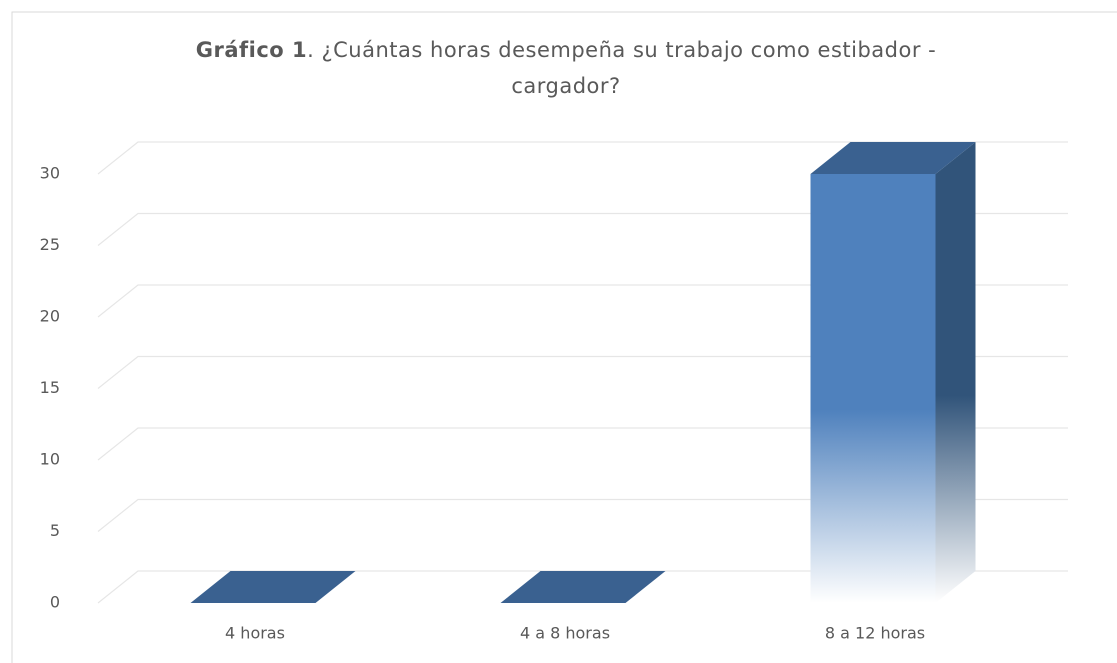  I want to click on bar-front, so click(873, 388).